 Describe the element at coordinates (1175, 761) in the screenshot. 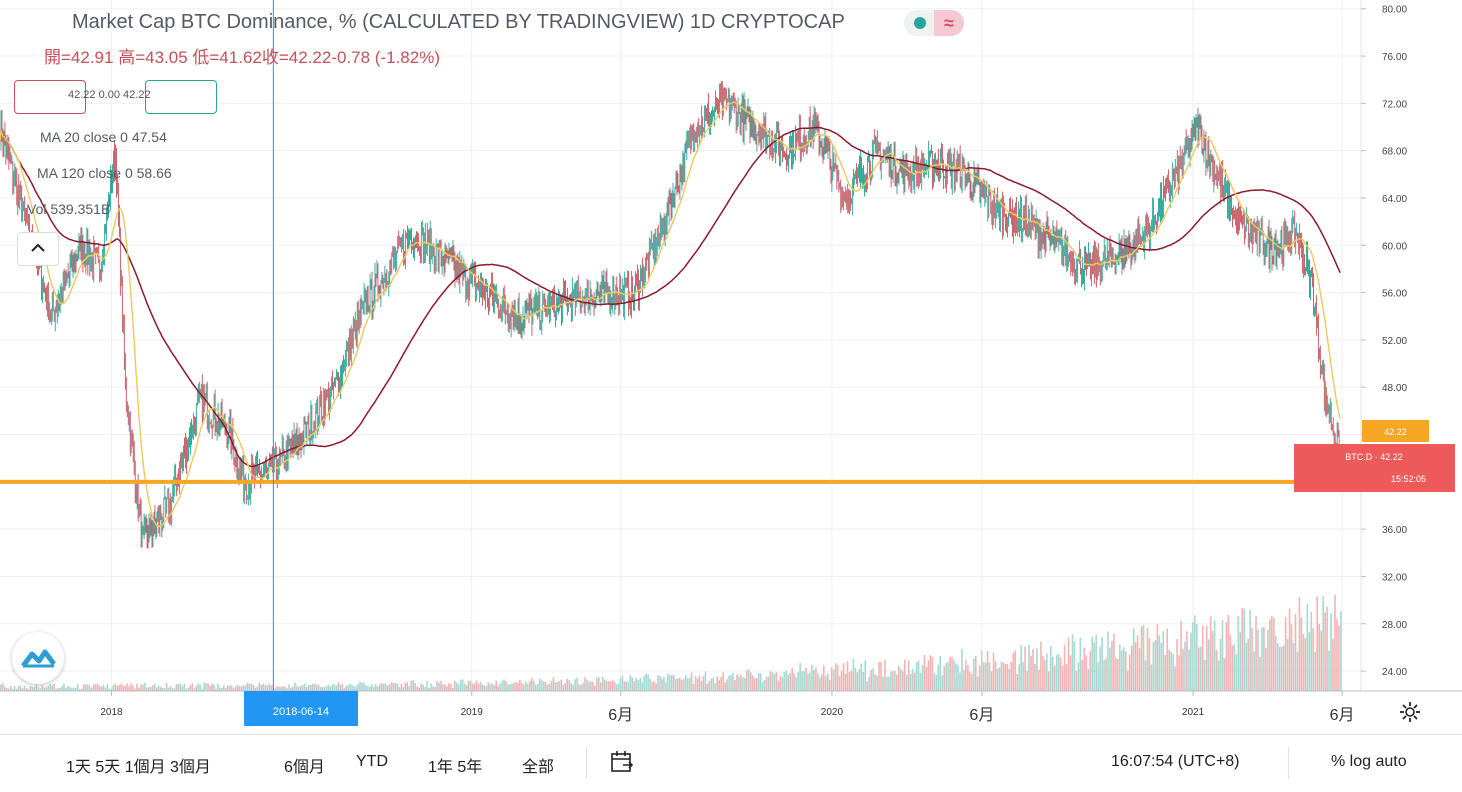

I see `clock-readout: 16:07:54 (UTC+8)` at that location.